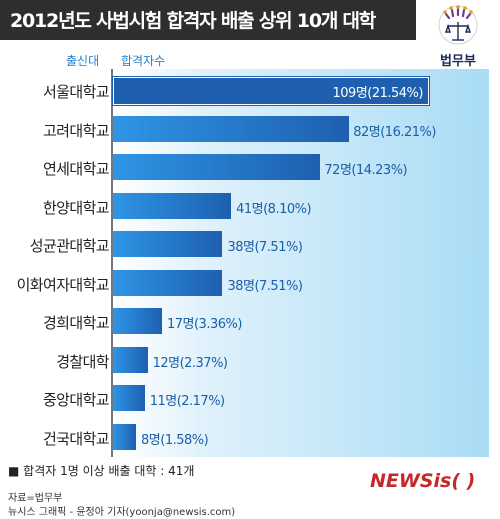 The height and width of the screenshot is (519, 500). What do you see at coordinates (122, 512) in the screenshot?
I see `credit-text: 뉴시스 그래픽 - 윤정아 기자(yoonja@newsis.com)` at bounding box center [122, 512].